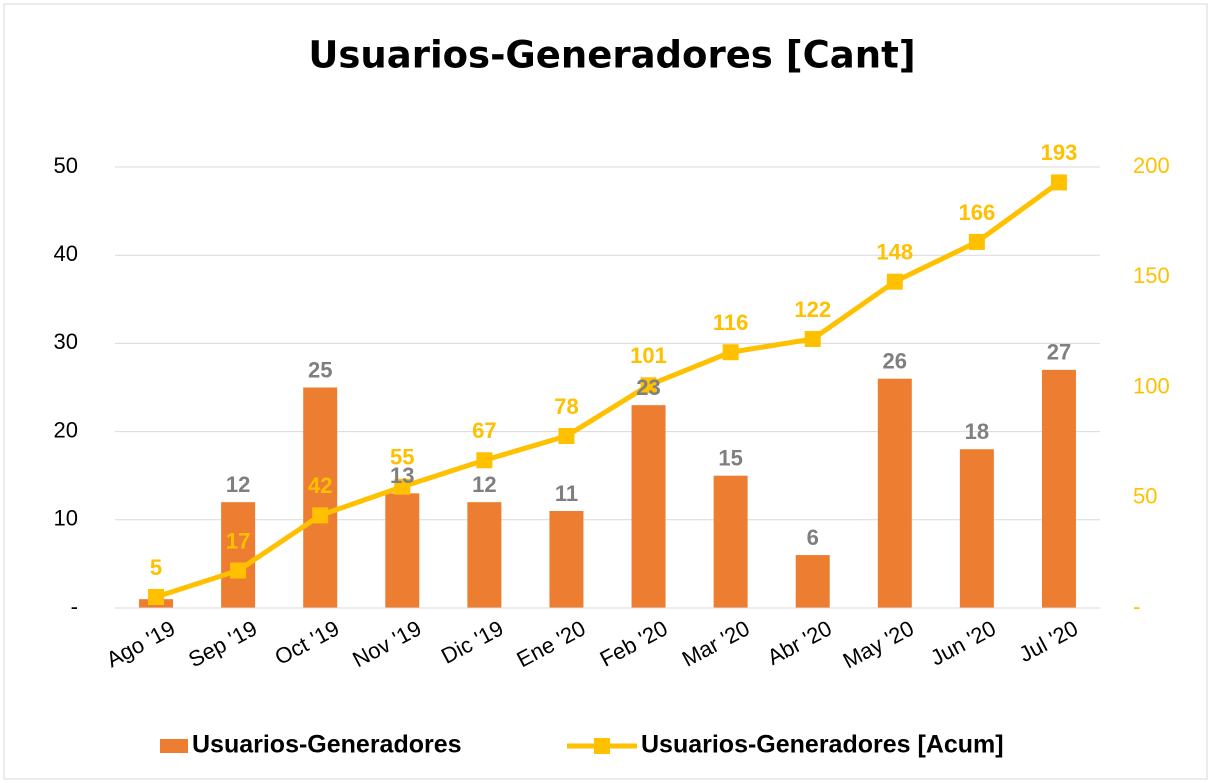  I want to click on bar-value-label: 27, so click(1059, 352).